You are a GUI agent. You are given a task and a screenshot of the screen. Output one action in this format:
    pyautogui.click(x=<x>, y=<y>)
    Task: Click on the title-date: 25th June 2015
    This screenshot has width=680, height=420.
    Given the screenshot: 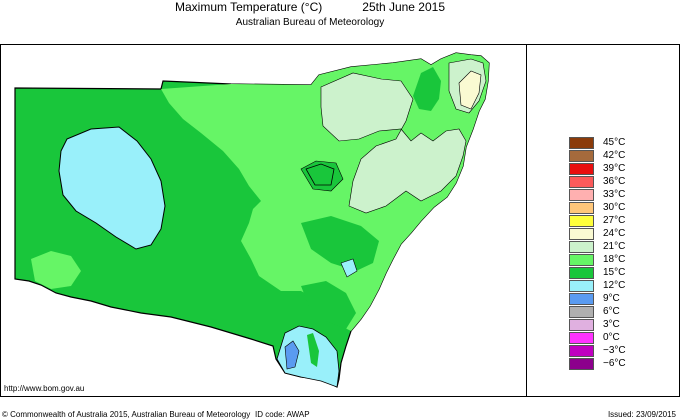 What is the action you would take?
    pyautogui.click(x=404, y=7)
    